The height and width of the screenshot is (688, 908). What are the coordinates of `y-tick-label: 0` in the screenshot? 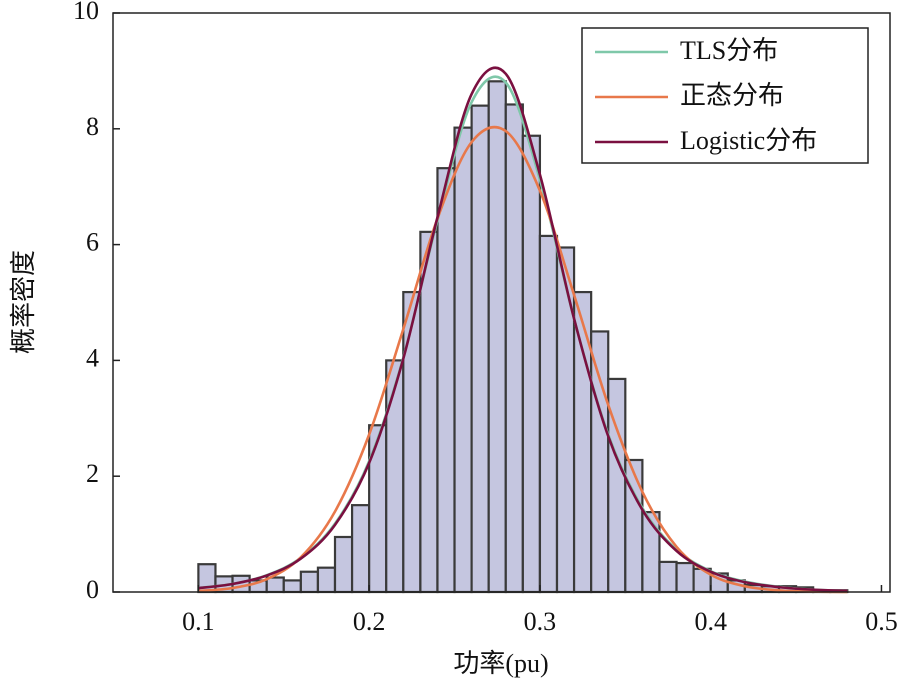 It's located at (92, 589).